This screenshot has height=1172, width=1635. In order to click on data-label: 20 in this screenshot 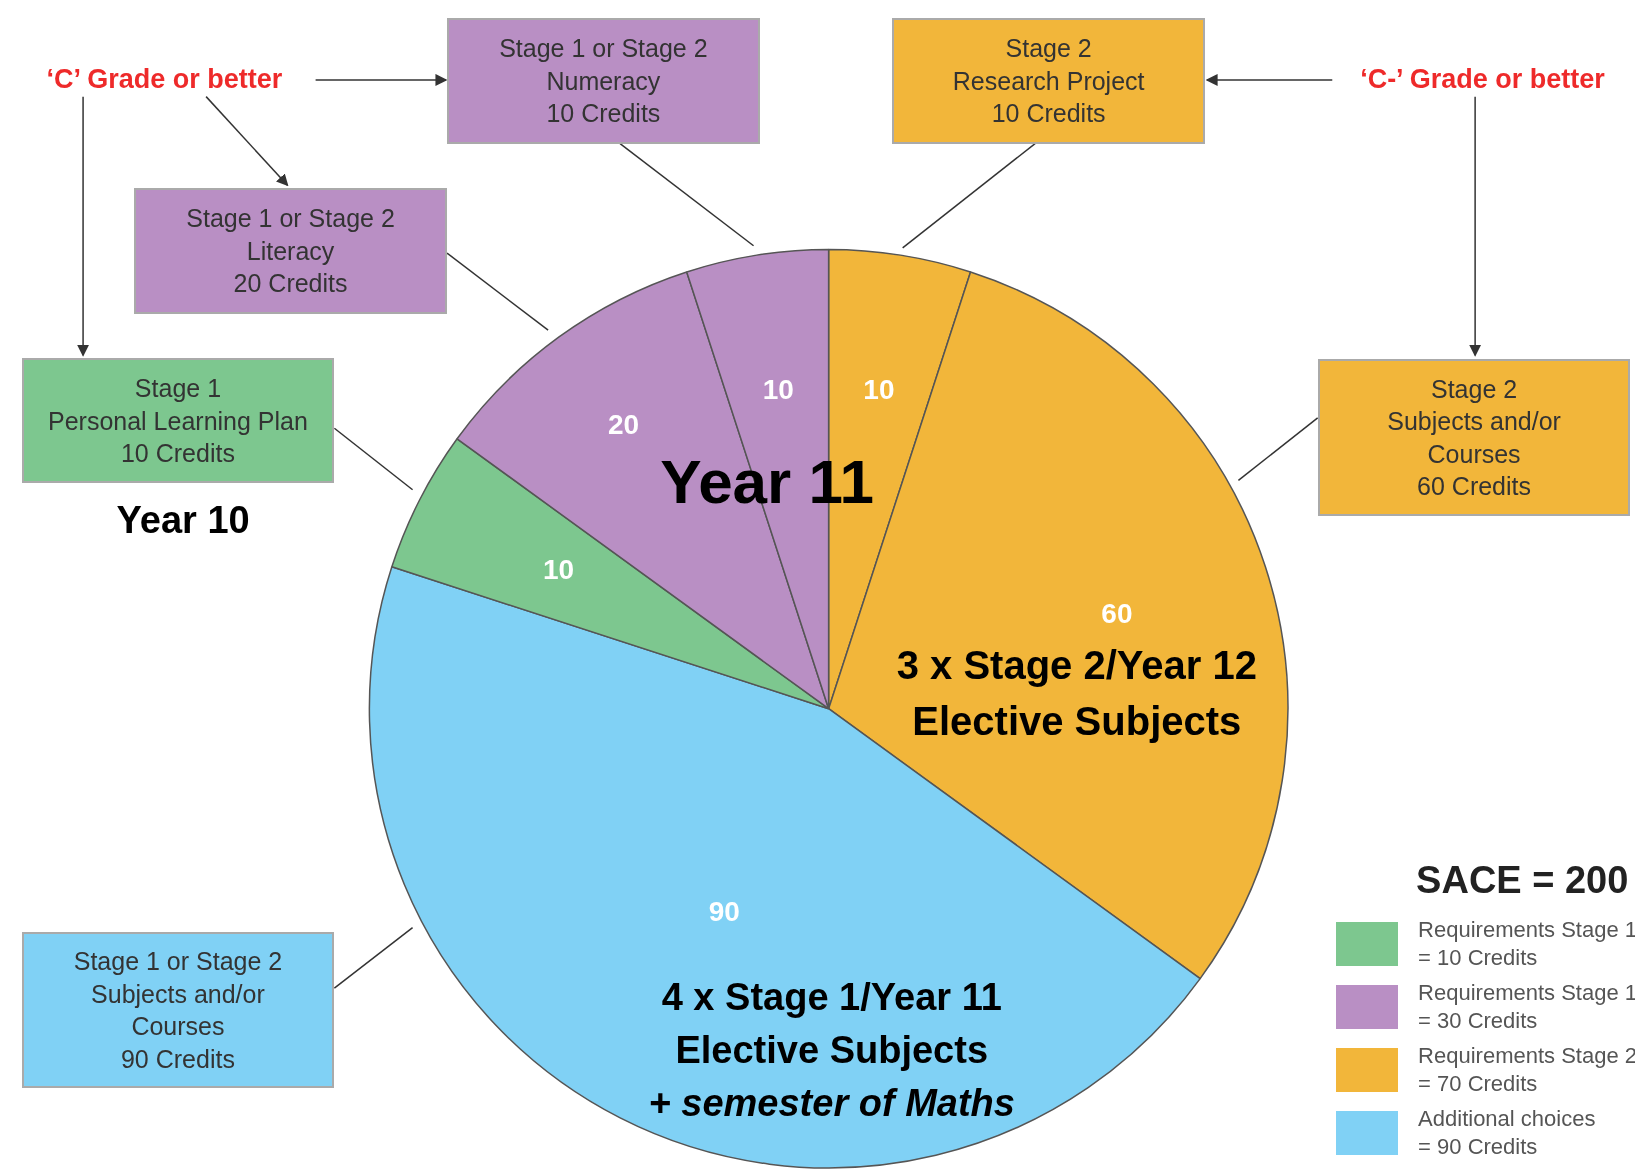, I will do `click(623, 425)`.